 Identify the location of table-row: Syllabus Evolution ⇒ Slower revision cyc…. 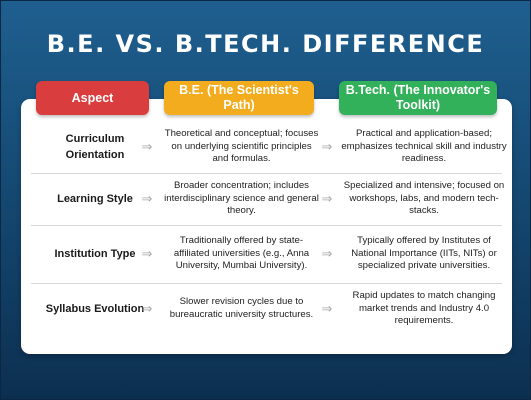
(266, 309).